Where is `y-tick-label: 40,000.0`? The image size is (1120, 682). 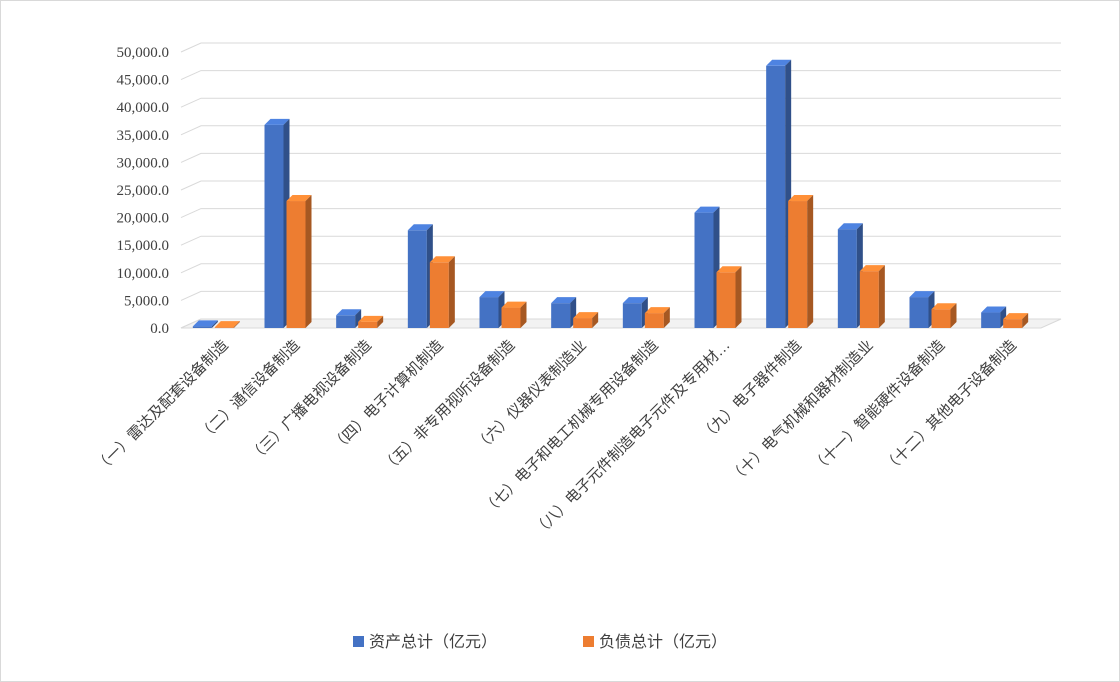 y-tick-label: 40,000.0 is located at coordinates (143, 108).